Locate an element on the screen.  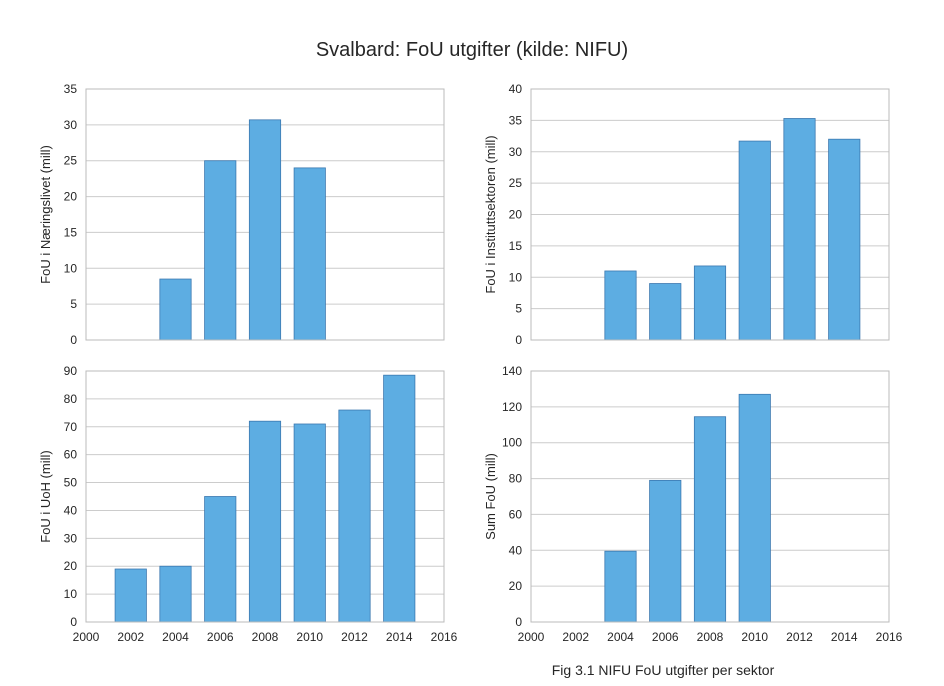
y-tick-label: 50 is located at coordinates (71, 483).